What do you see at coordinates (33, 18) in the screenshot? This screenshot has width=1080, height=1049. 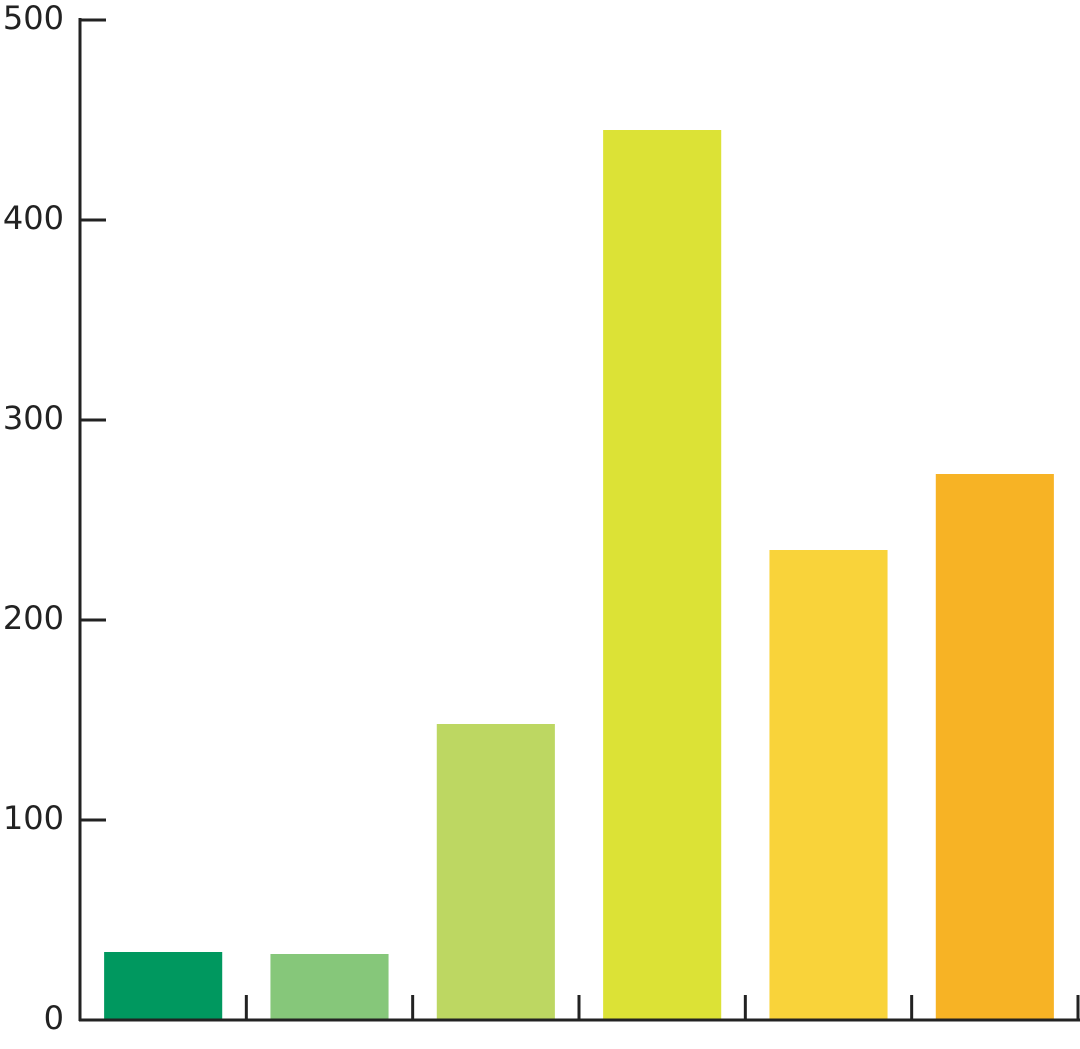 I see `y-tick-label: 500` at bounding box center [33, 18].